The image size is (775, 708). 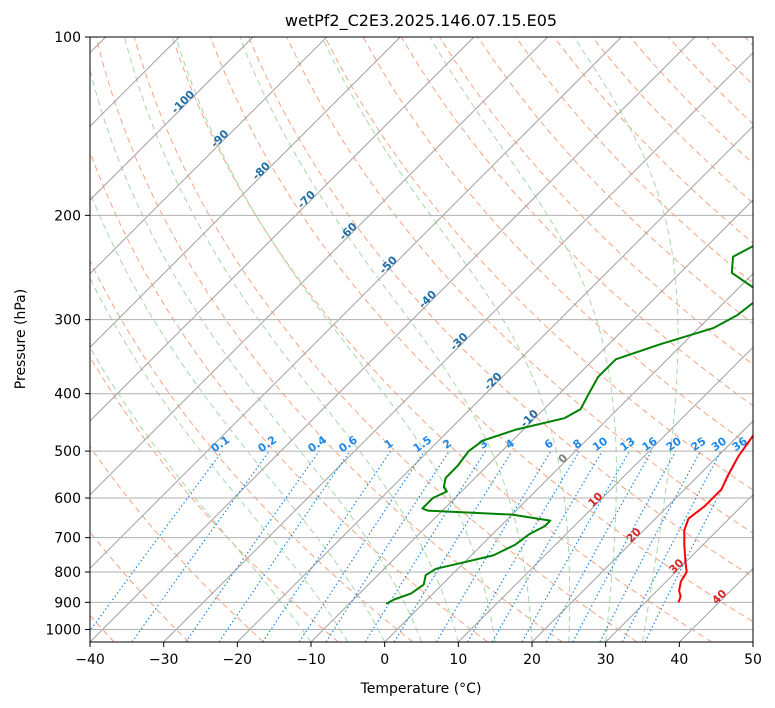 I want to click on chart-title: wetPf2_C2E3.2025.146.07.15.E05, so click(x=421, y=21).